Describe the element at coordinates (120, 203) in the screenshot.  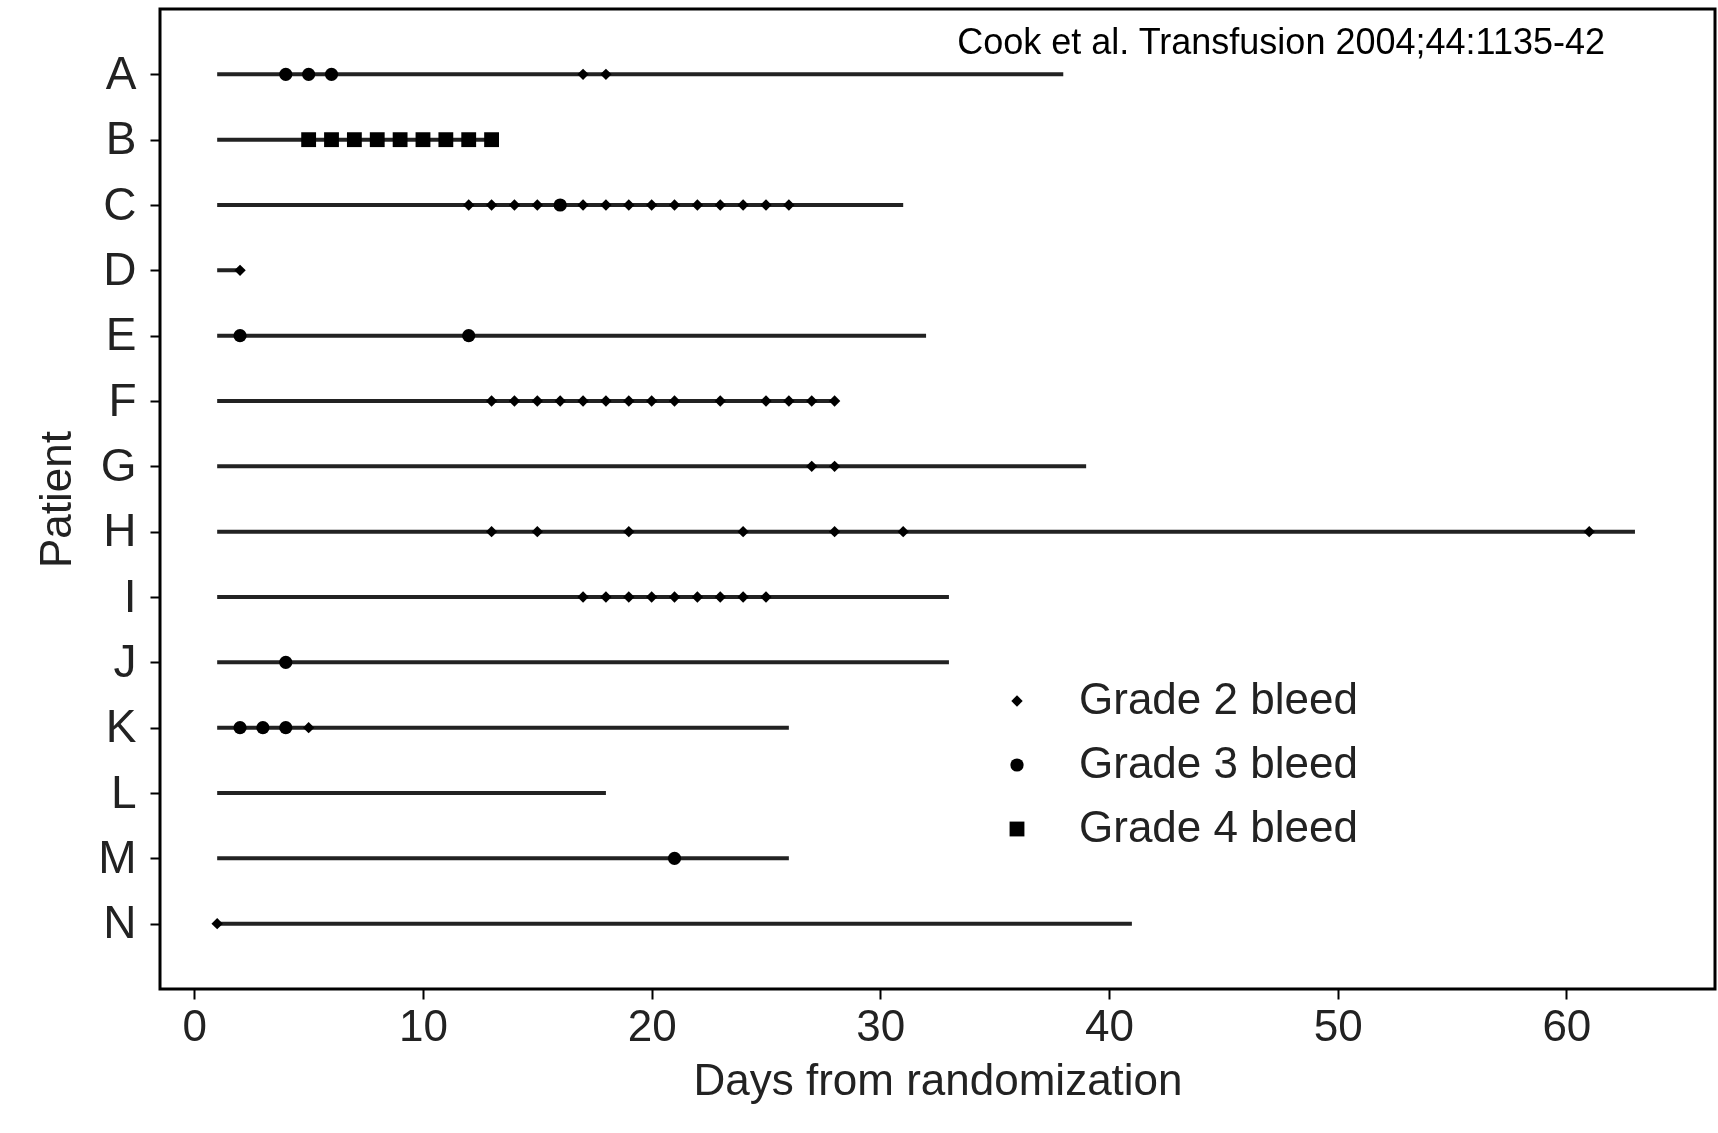
I see `y-tick-label: C` at that location.